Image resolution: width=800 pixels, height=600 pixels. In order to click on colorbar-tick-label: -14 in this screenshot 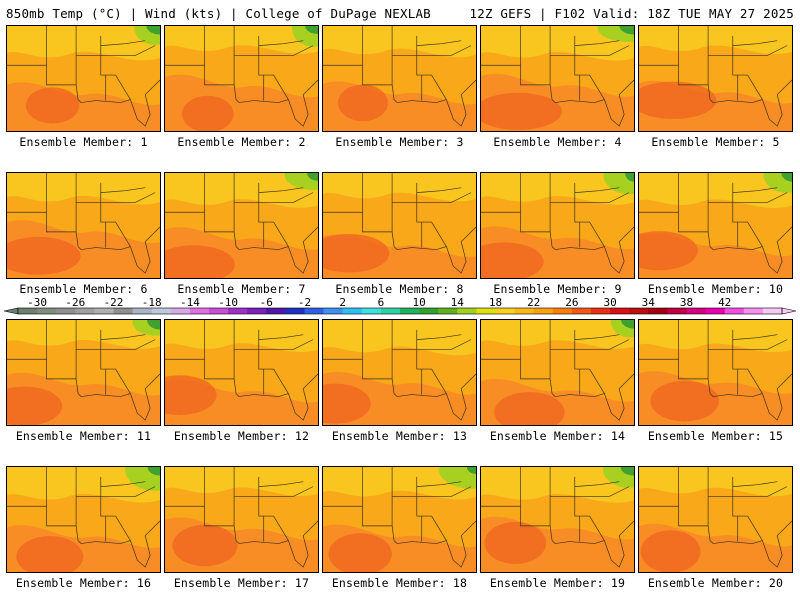, I will do `click(190, 302)`.